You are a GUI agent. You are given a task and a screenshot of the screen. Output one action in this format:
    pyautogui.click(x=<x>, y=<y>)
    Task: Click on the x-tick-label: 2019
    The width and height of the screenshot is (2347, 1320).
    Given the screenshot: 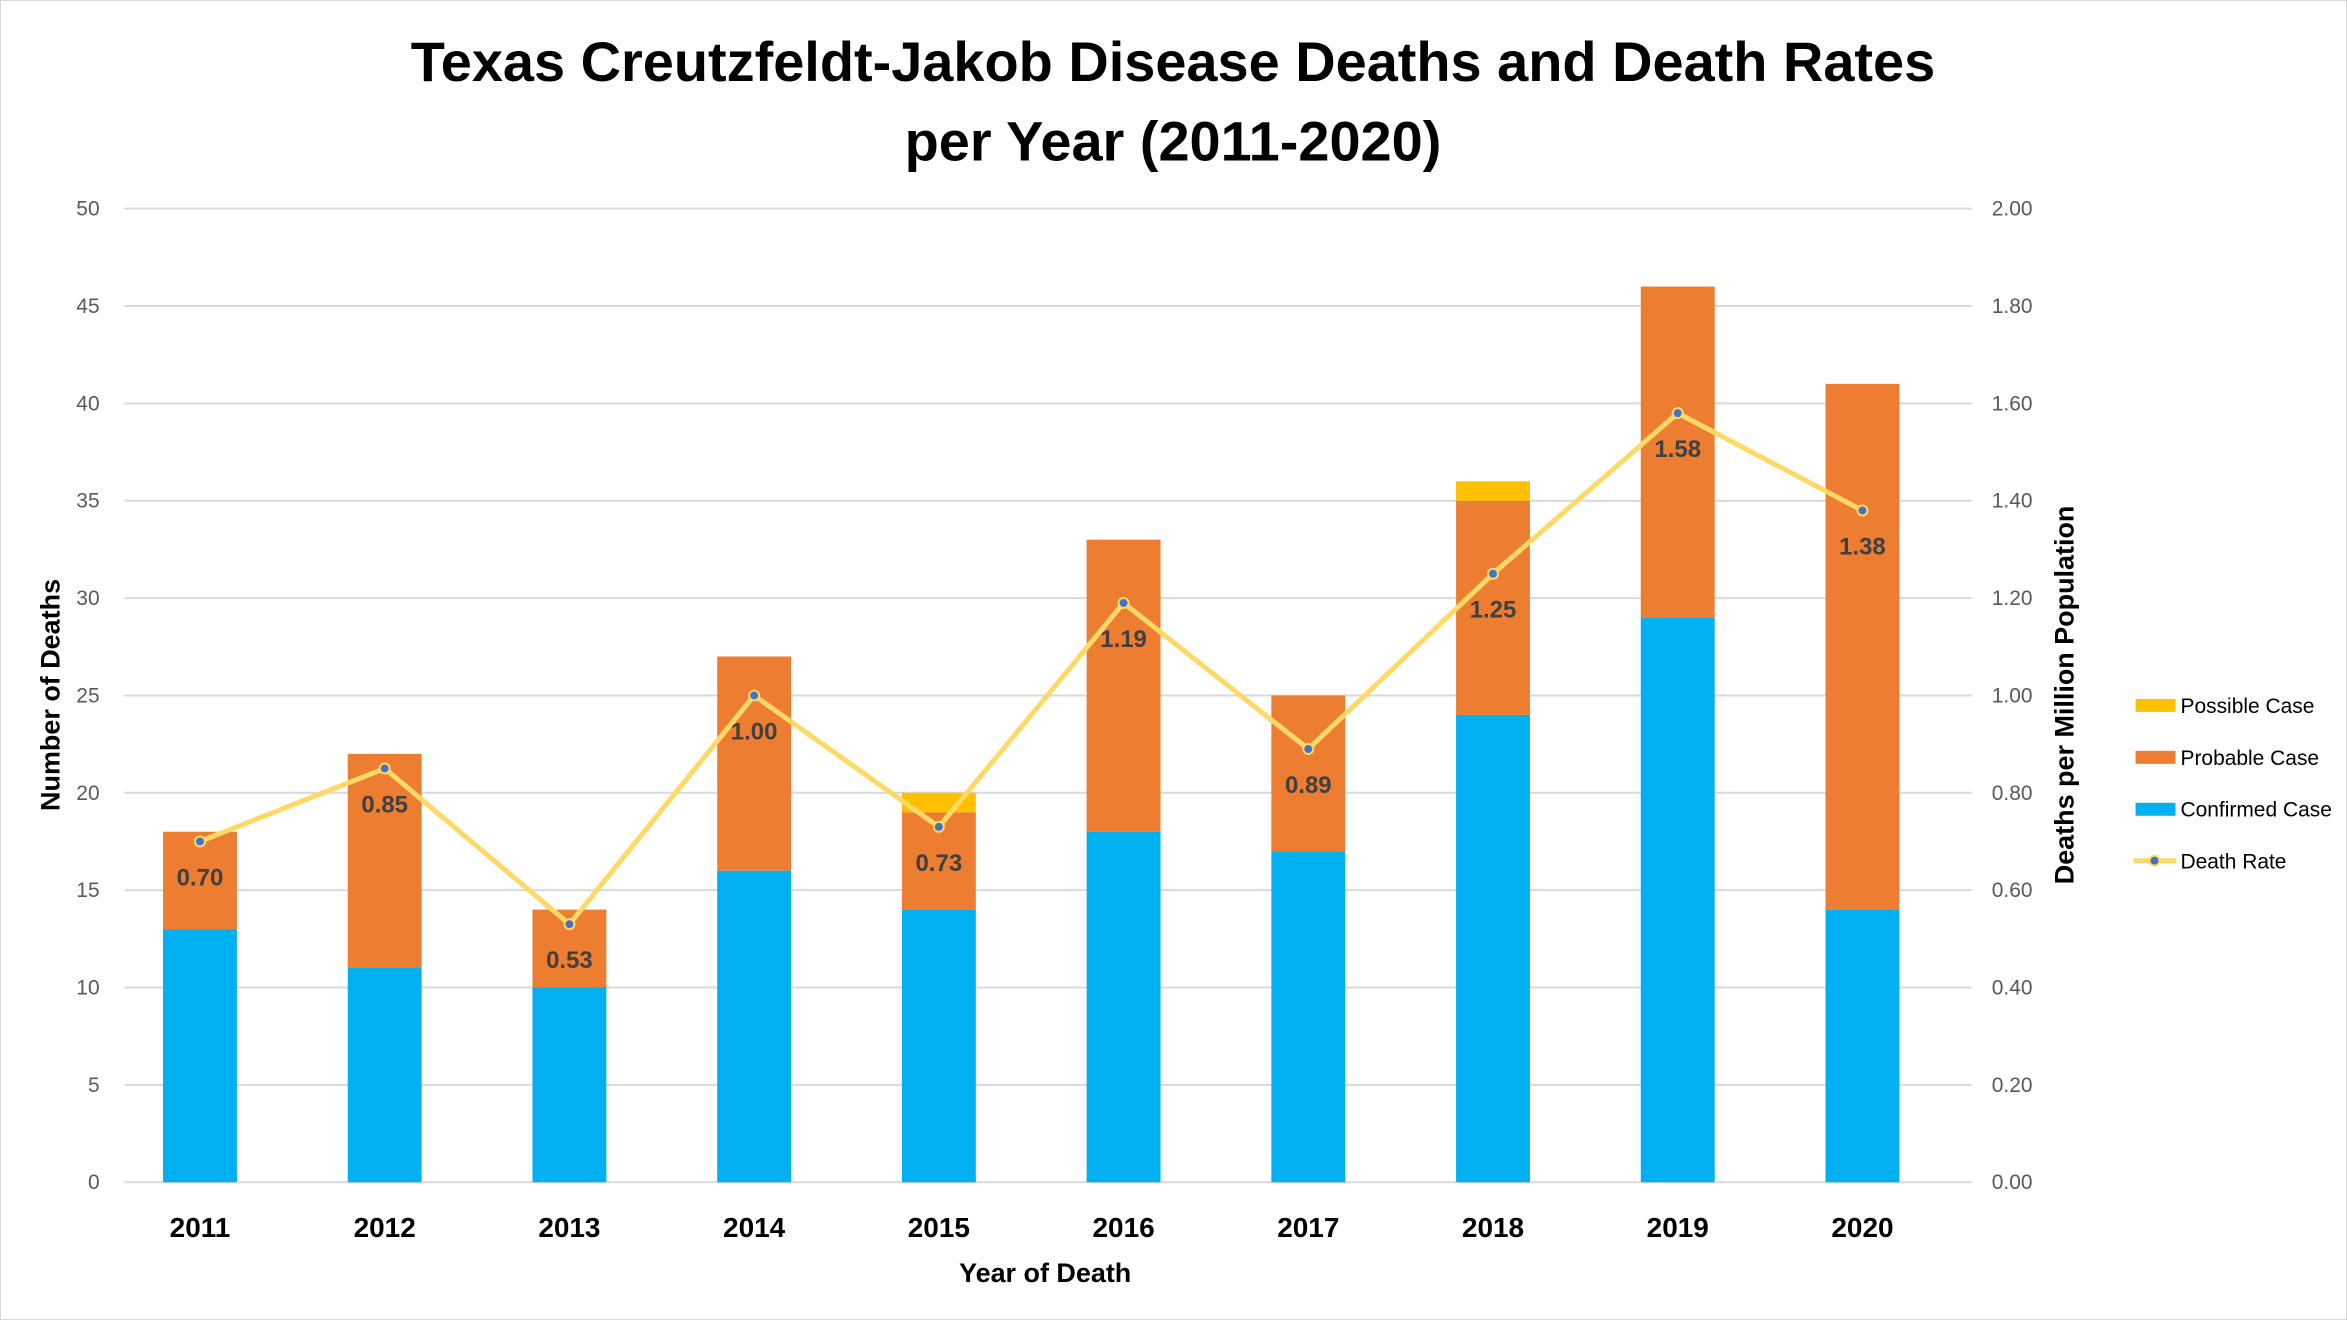 What is the action you would take?
    pyautogui.click(x=1678, y=1227)
    